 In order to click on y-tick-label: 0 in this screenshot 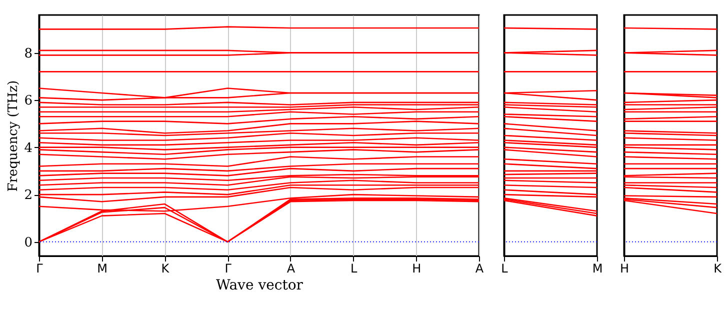, I will do `click(28, 242)`.